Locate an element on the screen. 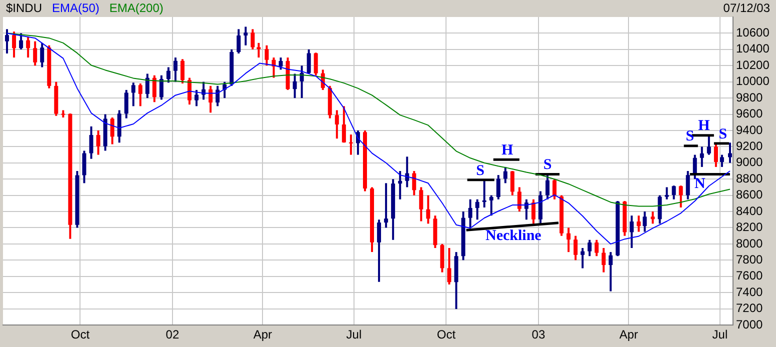 This screenshot has height=347, width=776. y-tick-label: 8200 is located at coordinates (750, 227).